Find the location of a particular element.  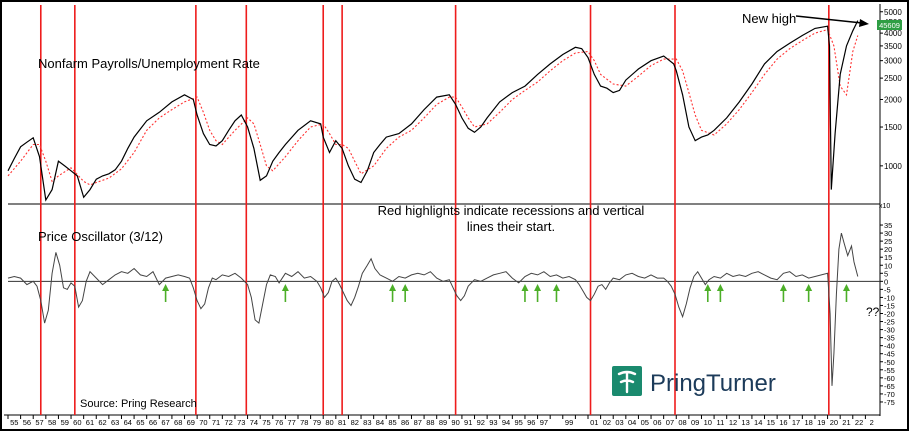

x-tick-label: 72 is located at coordinates (228, 422).